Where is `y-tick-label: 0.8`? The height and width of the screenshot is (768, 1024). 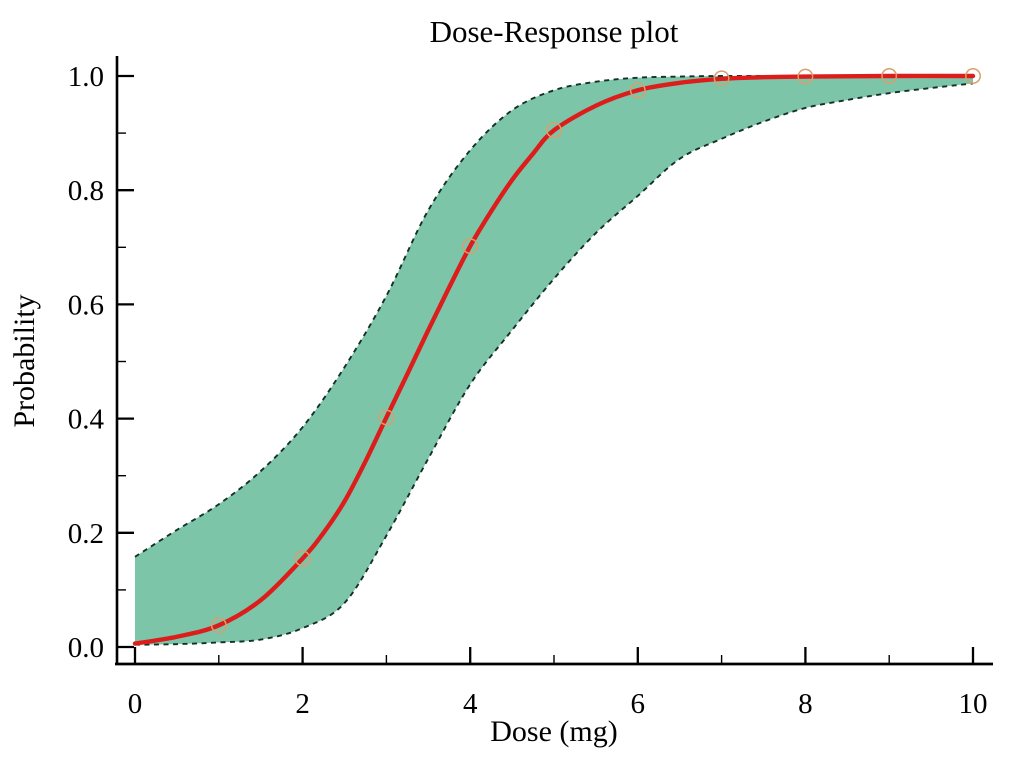 y-tick-label: 0.8 is located at coordinates (86, 191).